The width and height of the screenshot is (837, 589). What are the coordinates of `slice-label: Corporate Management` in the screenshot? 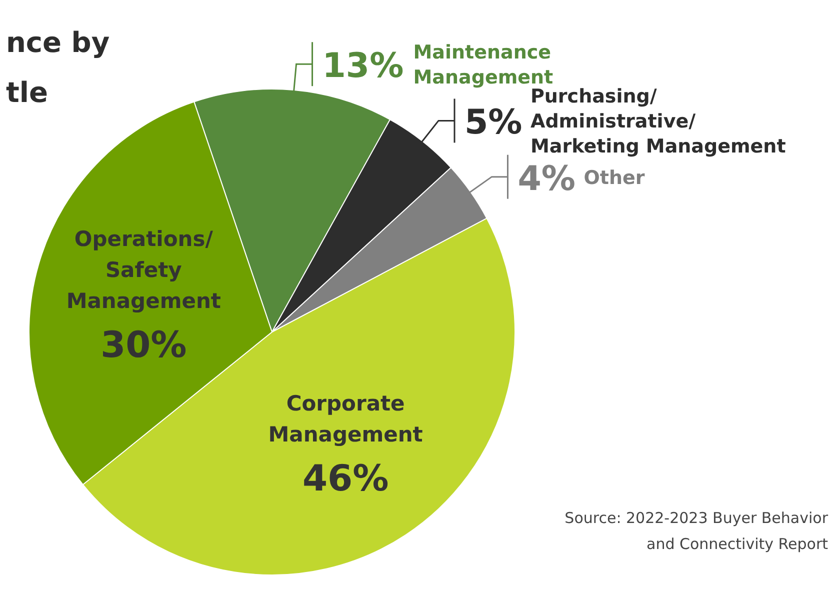 It's located at (345, 419).